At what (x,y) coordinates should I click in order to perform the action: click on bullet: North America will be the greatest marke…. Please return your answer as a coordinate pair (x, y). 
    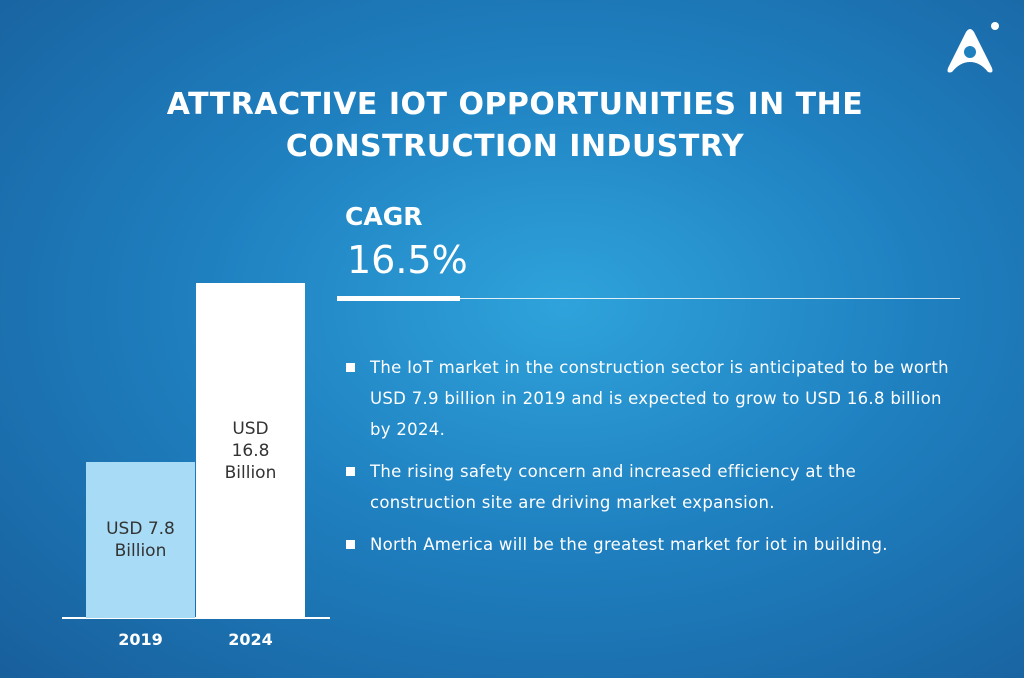
    Looking at the image, I should click on (651, 544).